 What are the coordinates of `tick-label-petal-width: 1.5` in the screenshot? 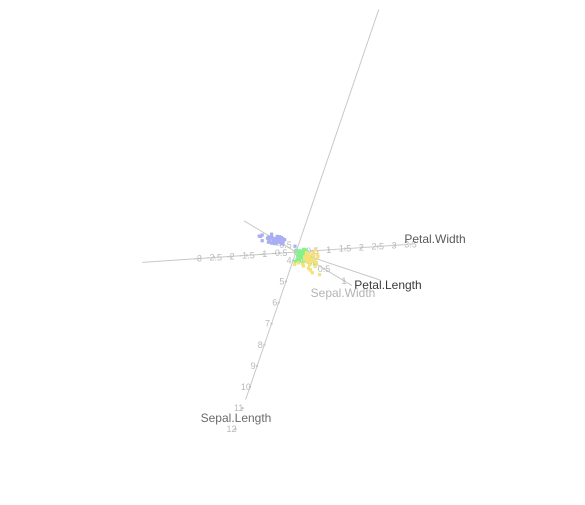 It's located at (345, 249).